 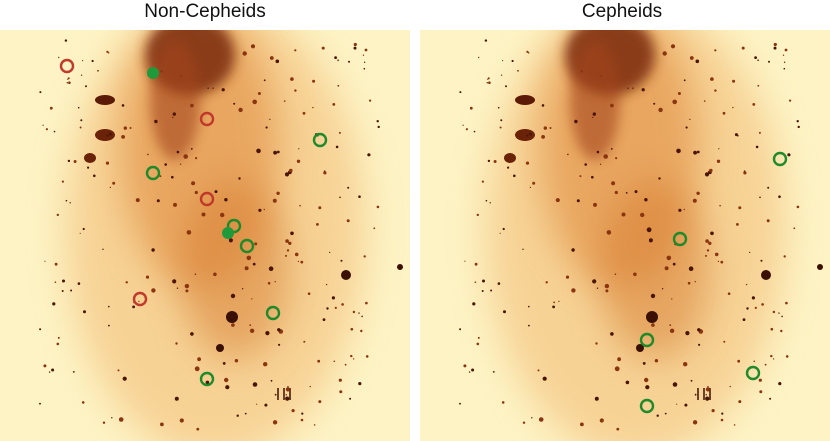 What do you see at coordinates (622, 11) in the screenshot?
I see `panel-title: Cepheids` at bounding box center [622, 11].